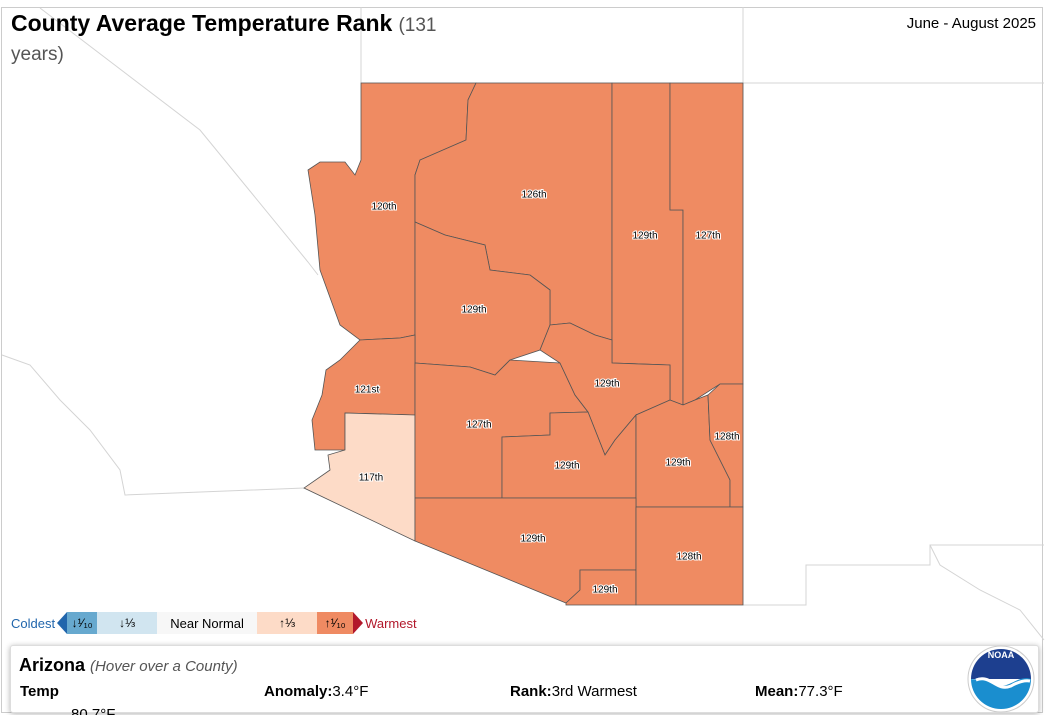  Describe the element at coordinates (971, 23) in the screenshot. I see `period: June - August 2025` at that location.